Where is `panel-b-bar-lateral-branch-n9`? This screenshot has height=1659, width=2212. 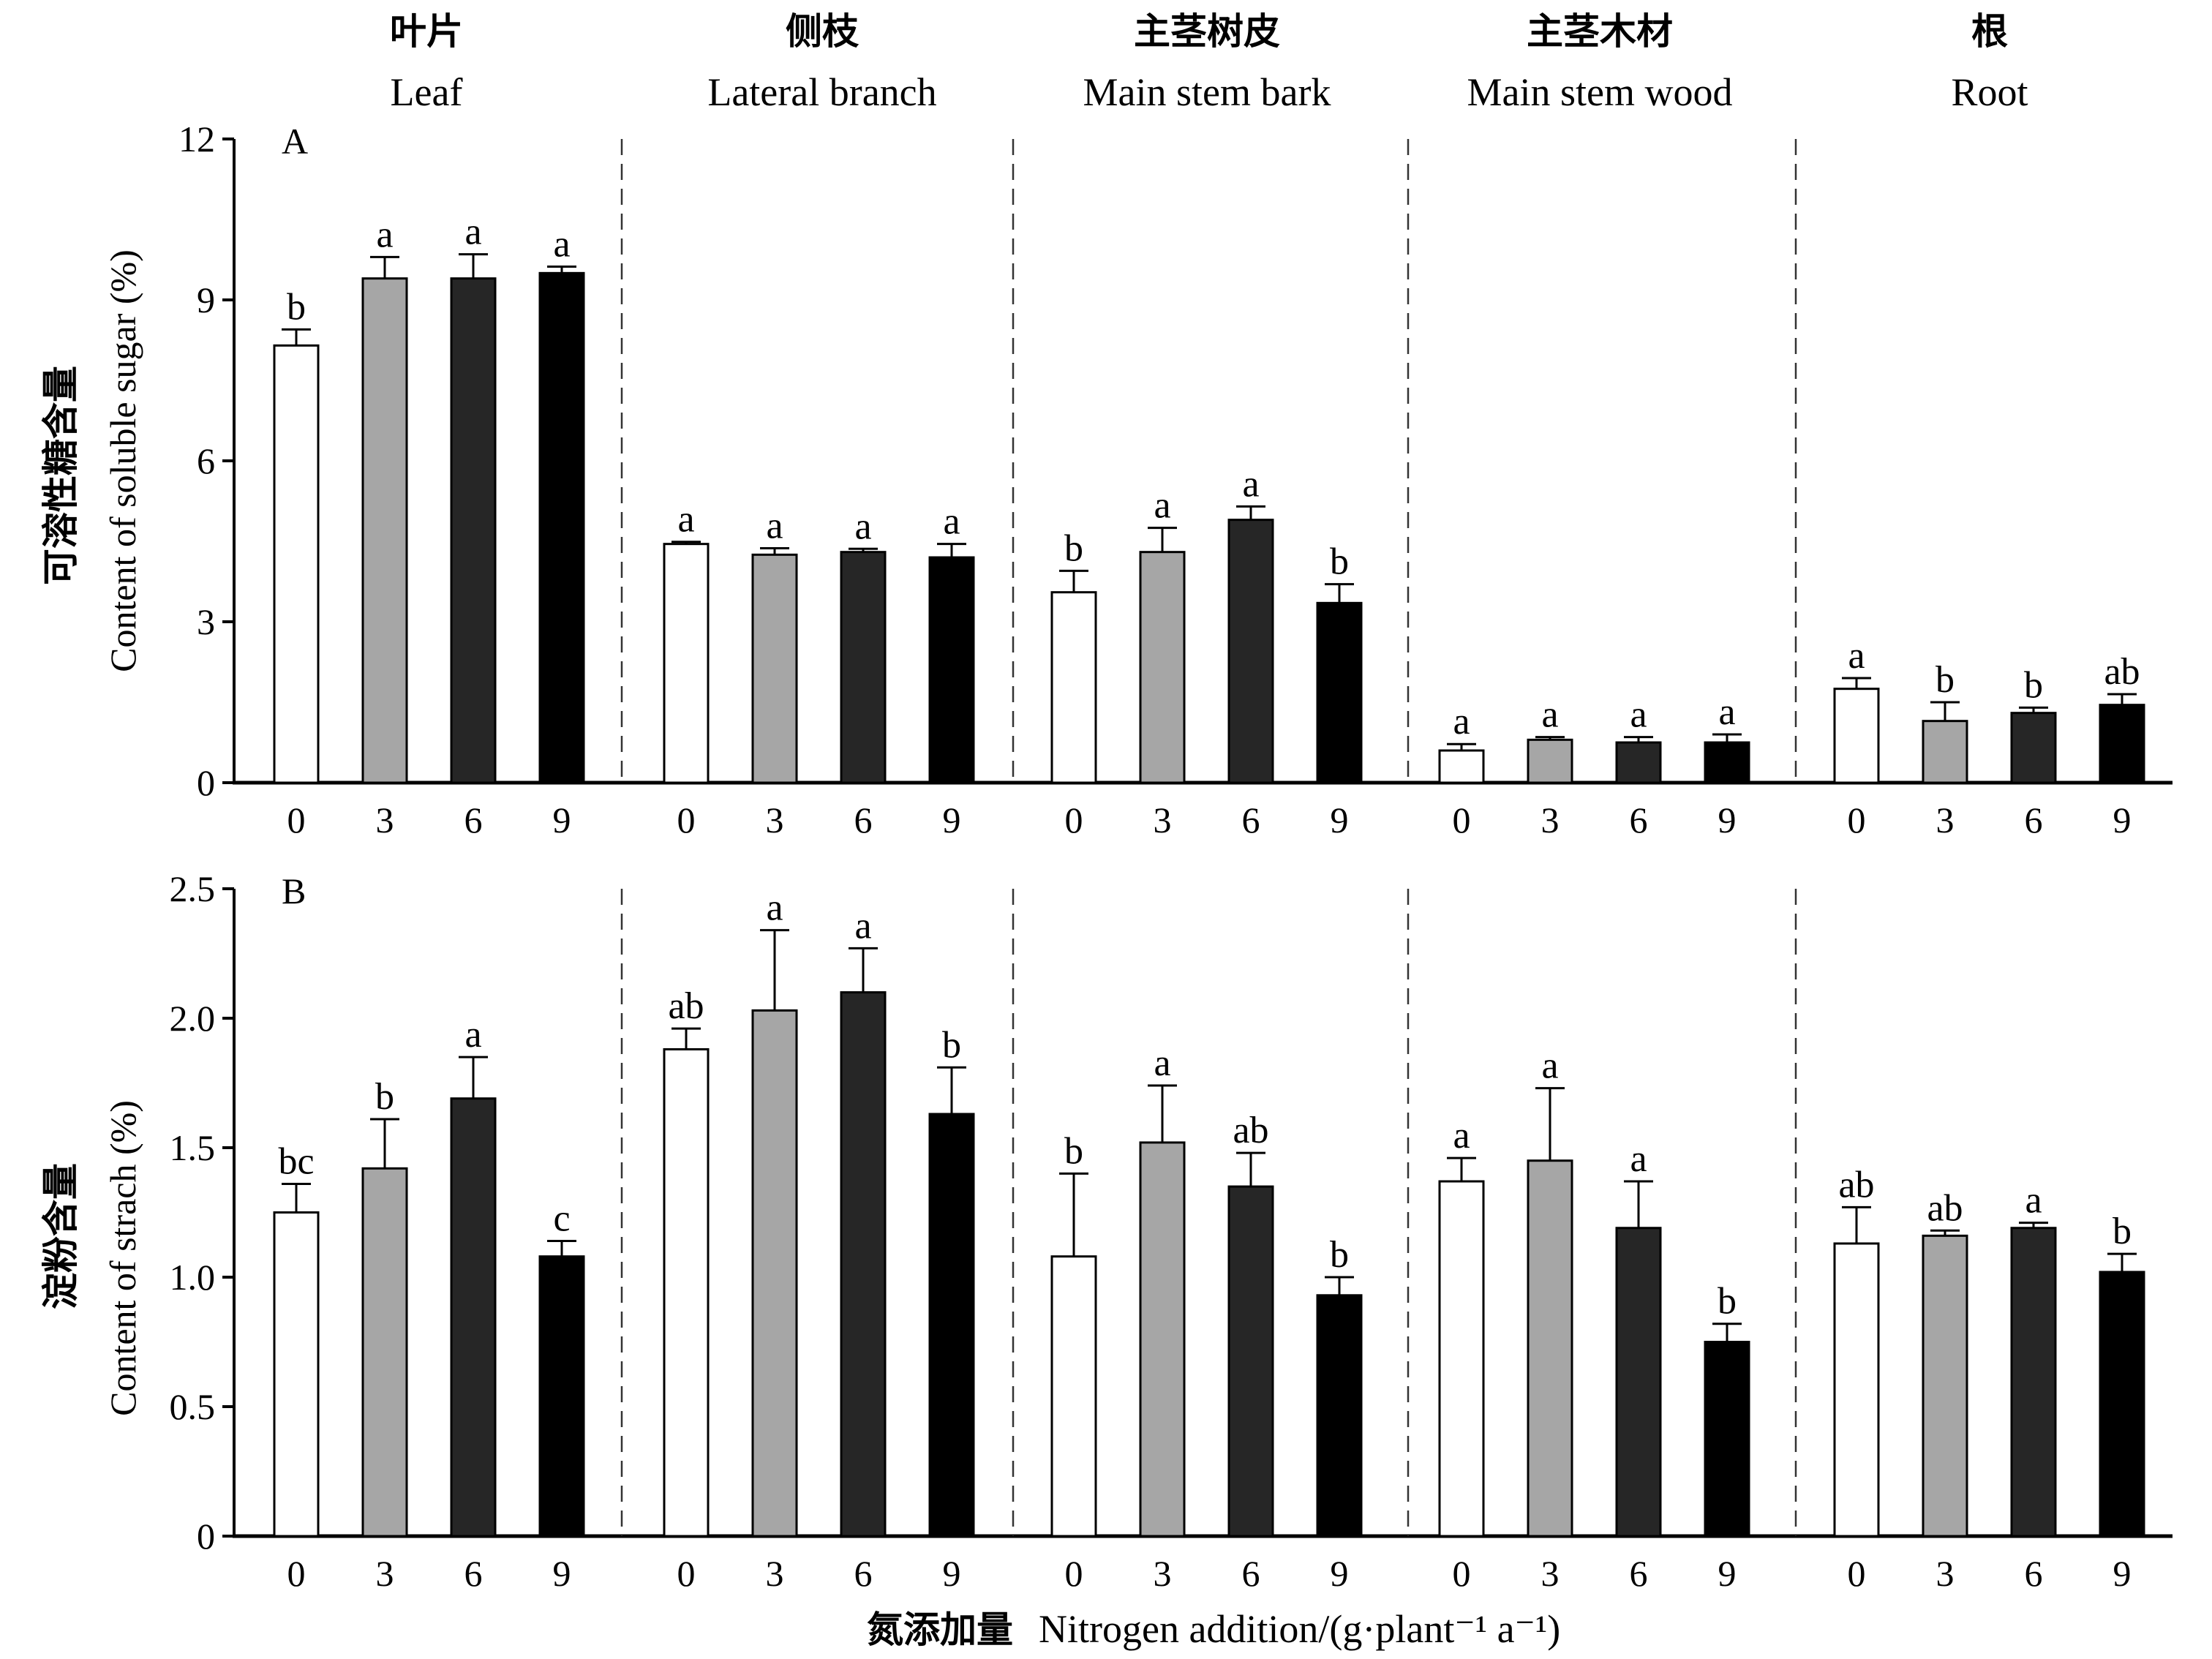 panel-b-bar-lateral-branch-n9 is located at coordinates (951, 1325).